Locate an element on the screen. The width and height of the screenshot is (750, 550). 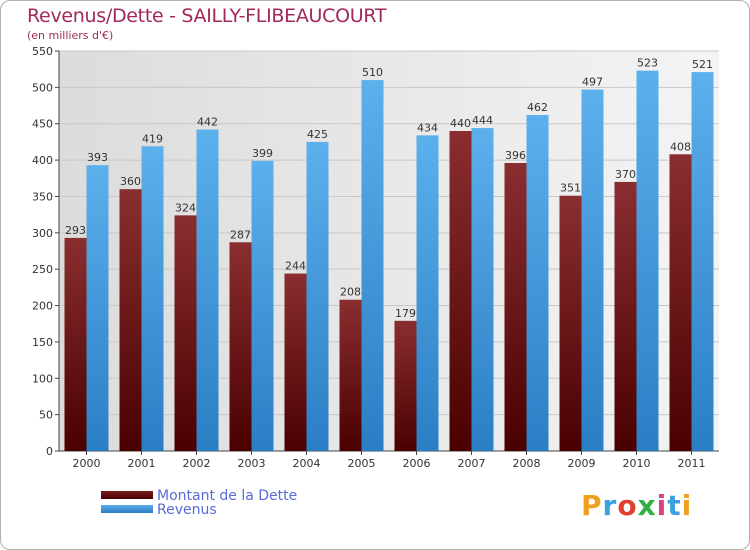
data-label-dette: 287 is located at coordinates (240, 234).